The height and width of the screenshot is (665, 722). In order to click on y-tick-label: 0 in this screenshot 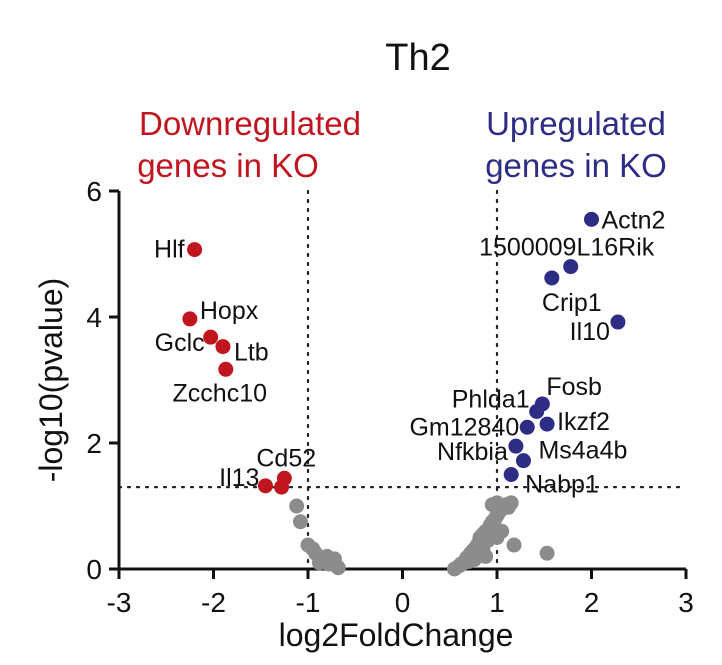, I will do `click(94, 569)`.